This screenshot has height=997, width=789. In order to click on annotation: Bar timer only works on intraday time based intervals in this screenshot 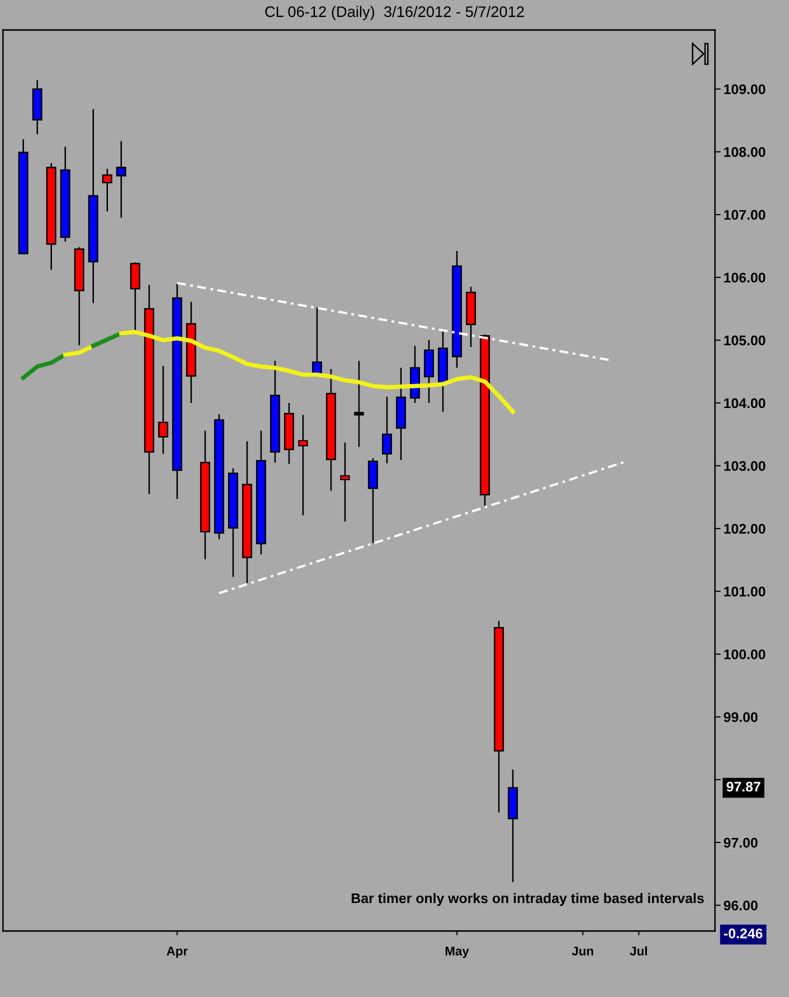, I will do `click(528, 899)`.